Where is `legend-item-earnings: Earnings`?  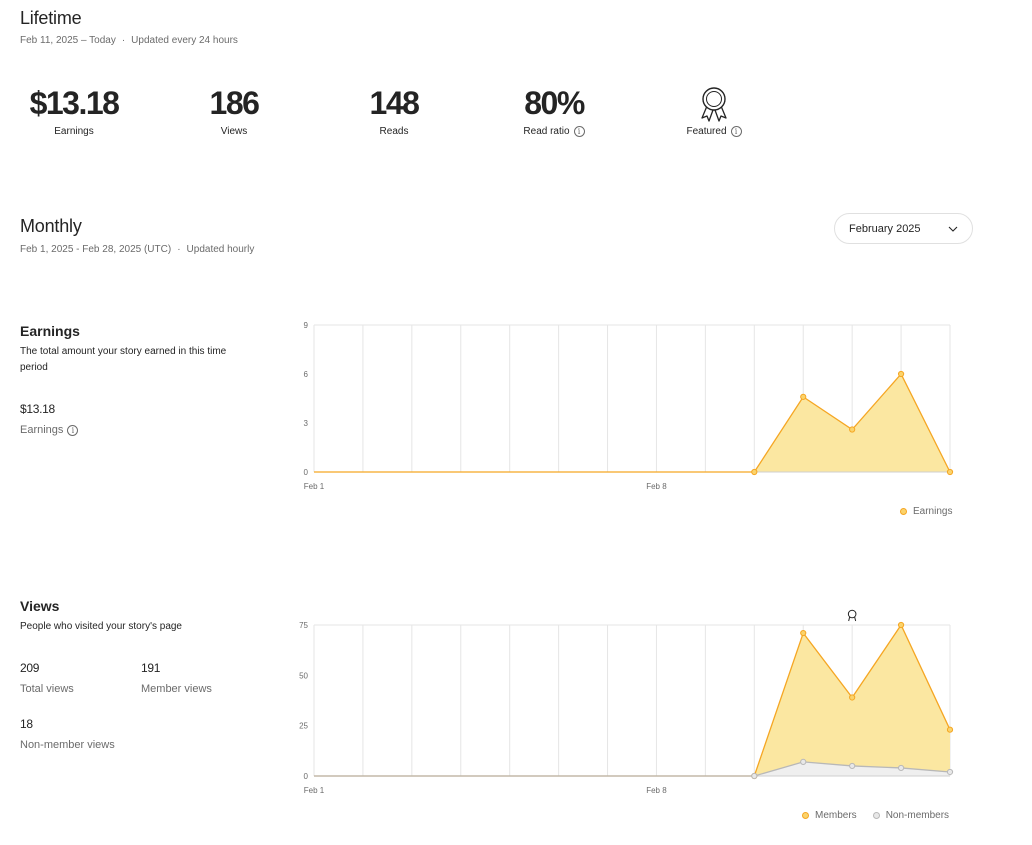
legend-item-earnings: Earnings is located at coordinates (926, 511).